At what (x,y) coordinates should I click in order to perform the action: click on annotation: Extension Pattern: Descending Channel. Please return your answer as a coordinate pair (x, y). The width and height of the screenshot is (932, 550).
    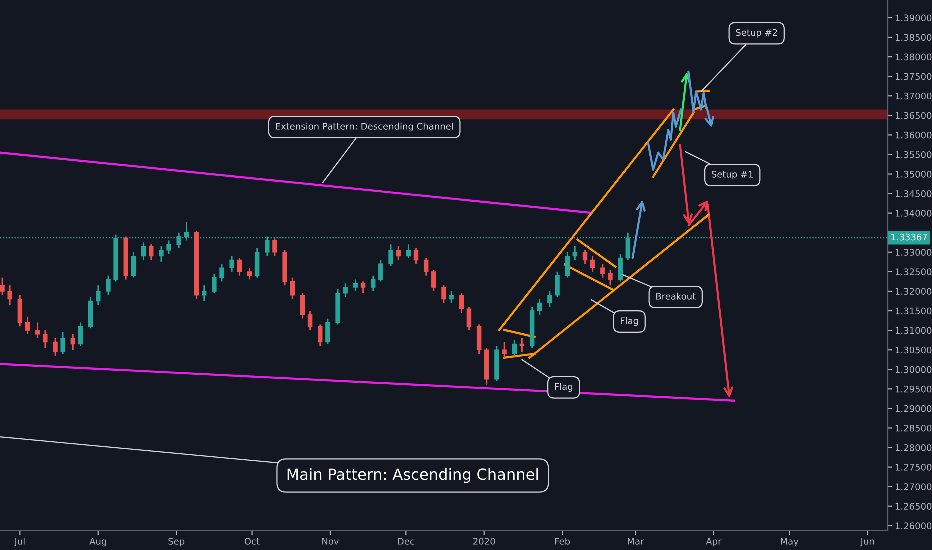
    Looking at the image, I should click on (365, 127).